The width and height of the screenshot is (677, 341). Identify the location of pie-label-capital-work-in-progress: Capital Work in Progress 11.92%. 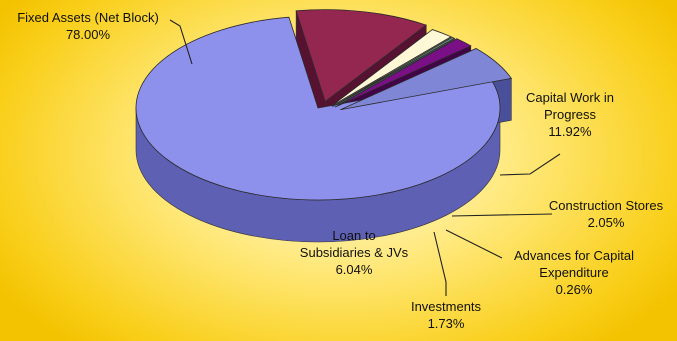
(570, 114).